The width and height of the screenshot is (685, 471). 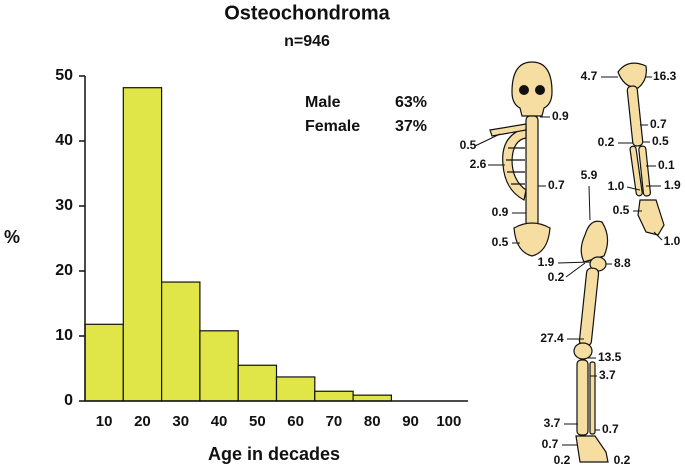 I want to click on x-tick-label: 30, so click(x=180, y=421).